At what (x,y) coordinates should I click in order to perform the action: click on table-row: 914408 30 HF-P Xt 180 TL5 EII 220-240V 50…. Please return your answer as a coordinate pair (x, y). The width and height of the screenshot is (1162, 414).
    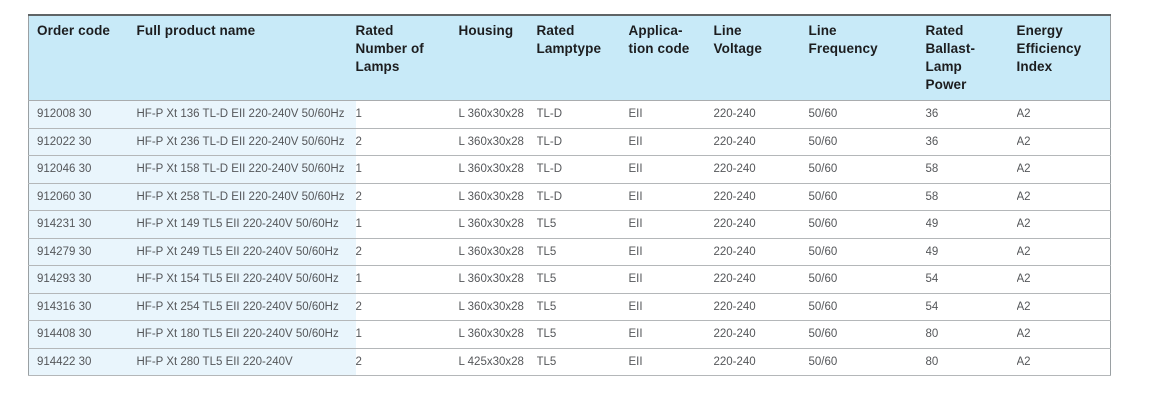
    Looking at the image, I should click on (569, 334).